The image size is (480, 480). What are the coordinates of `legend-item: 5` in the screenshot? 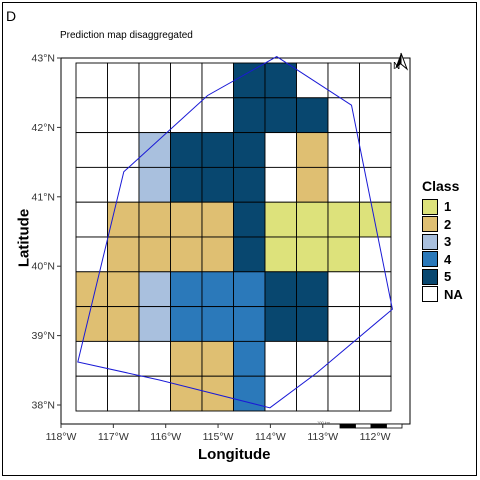 It's located at (442, 277).